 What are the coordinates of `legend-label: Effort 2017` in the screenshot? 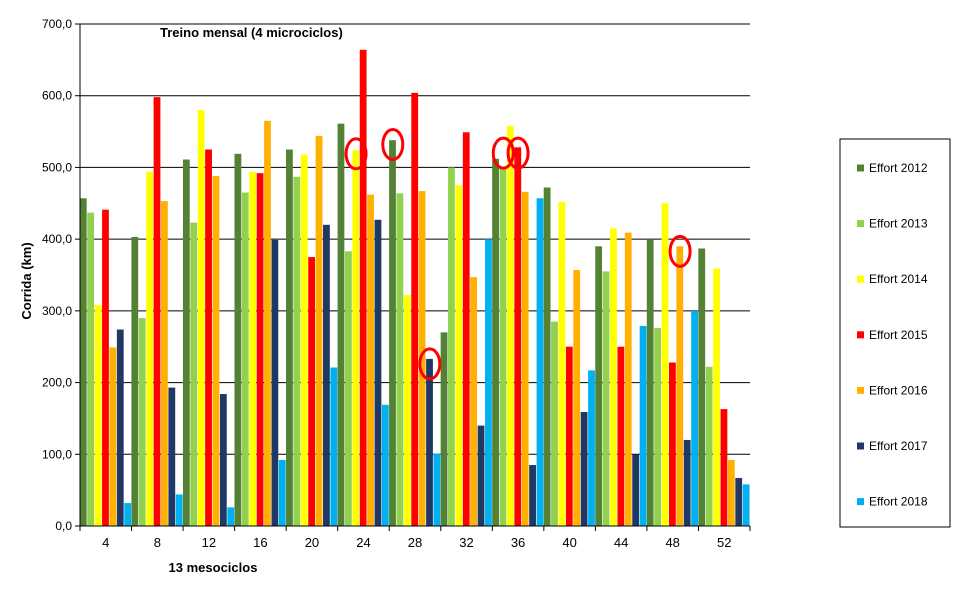 It's located at (898, 446).